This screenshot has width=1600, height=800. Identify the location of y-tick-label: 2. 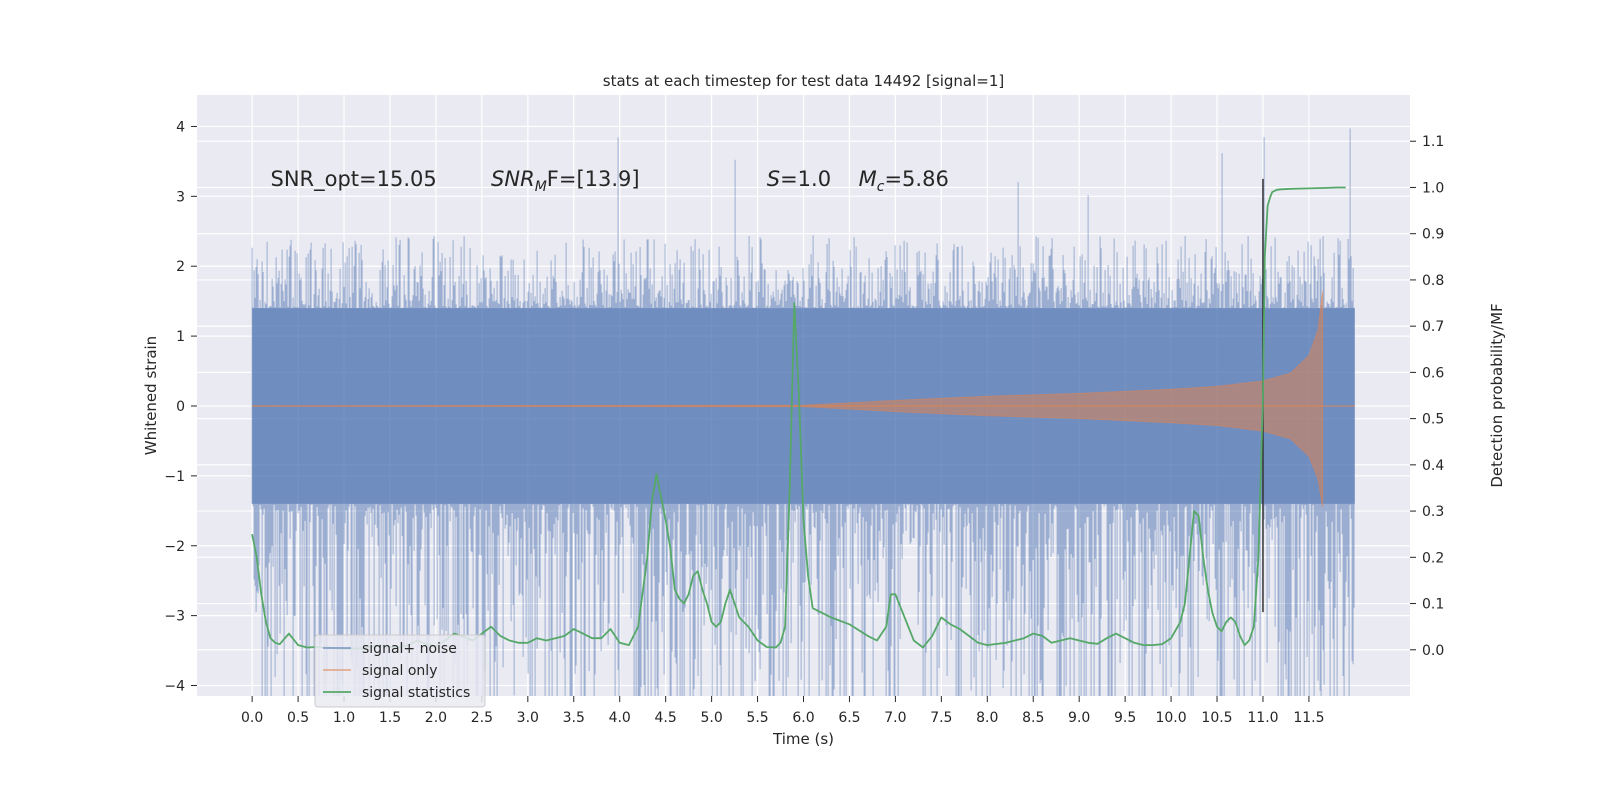
(180, 267).